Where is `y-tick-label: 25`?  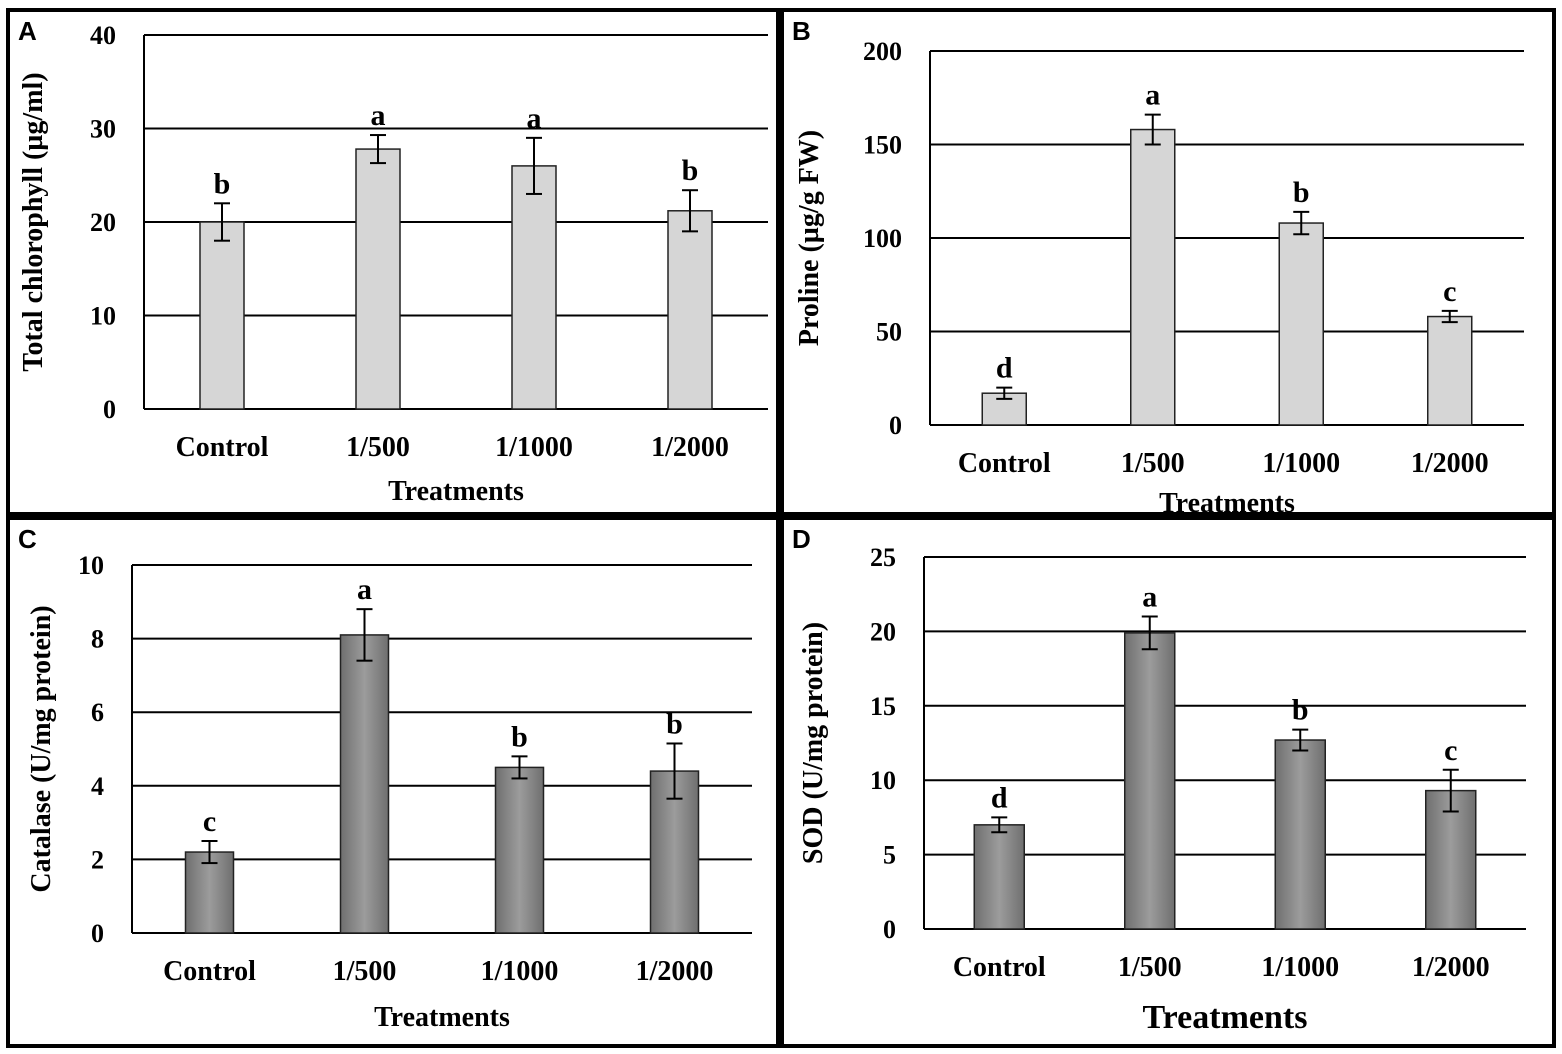
y-tick-label: 25 is located at coordinates (883, 557).